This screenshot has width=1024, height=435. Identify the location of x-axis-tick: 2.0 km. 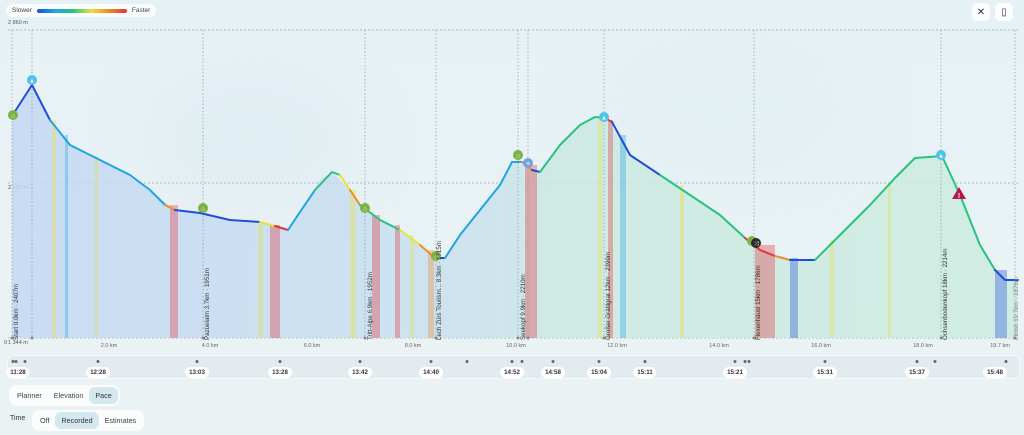
(109, 346).